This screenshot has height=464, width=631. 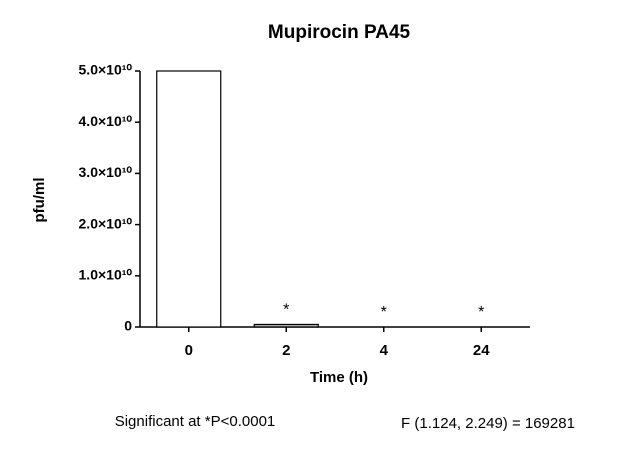 What do you see at coordinates (106, 275) in the screenshot?
I see `y-tick-label: 1.0×10¹⁰` at bounding box center [106, 275].